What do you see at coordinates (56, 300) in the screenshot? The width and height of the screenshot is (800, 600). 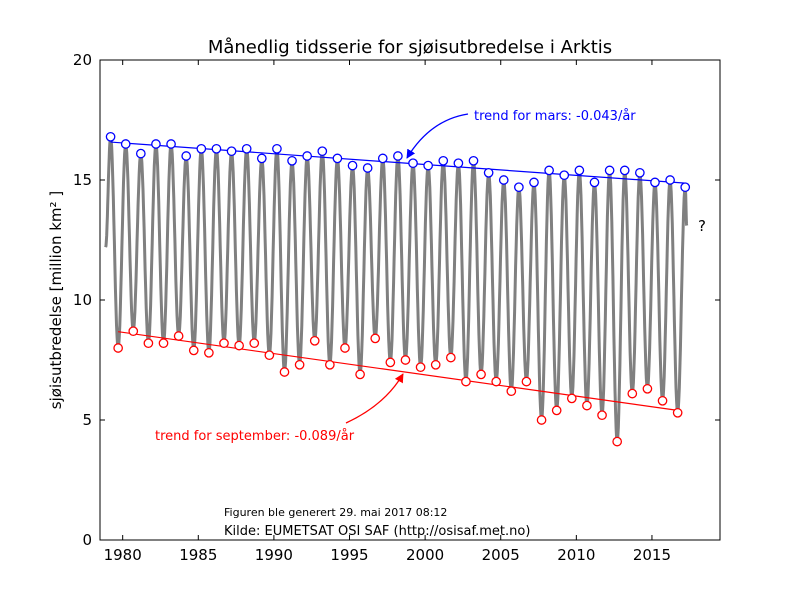 I see `y-axis-label: sjøisutbredelse [million km² ]` at bounding box center [56, 300].